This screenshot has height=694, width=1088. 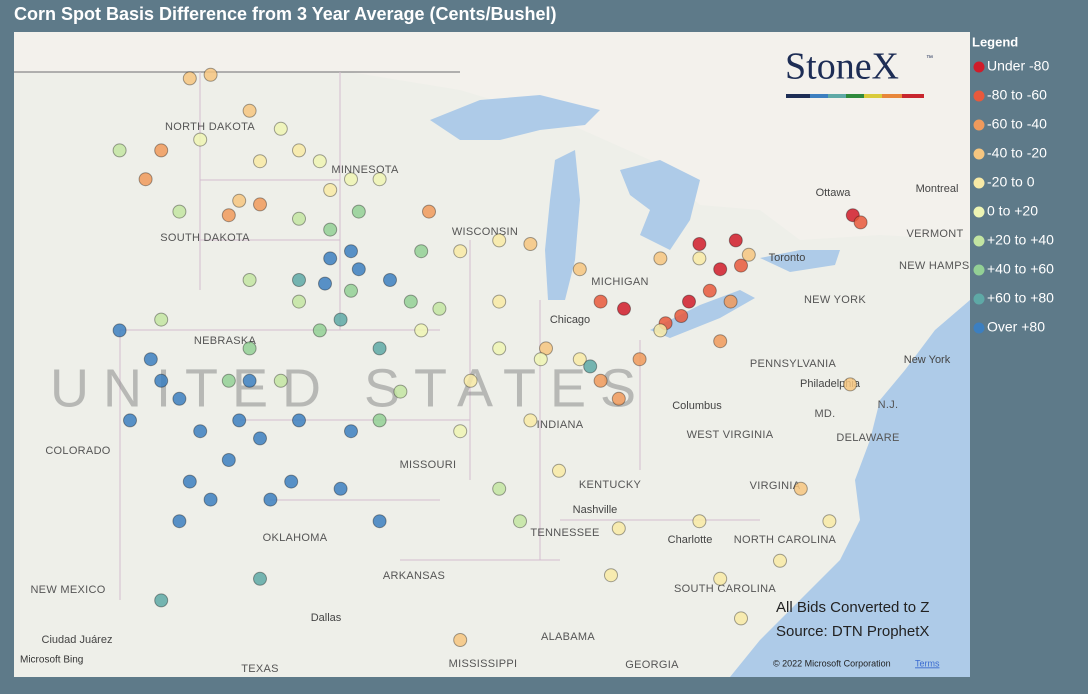 What do you see at coordinates (852, 631) in the screenshot?
I see `note: Source: DTN ProphetX` at bounding box center [852, 631].